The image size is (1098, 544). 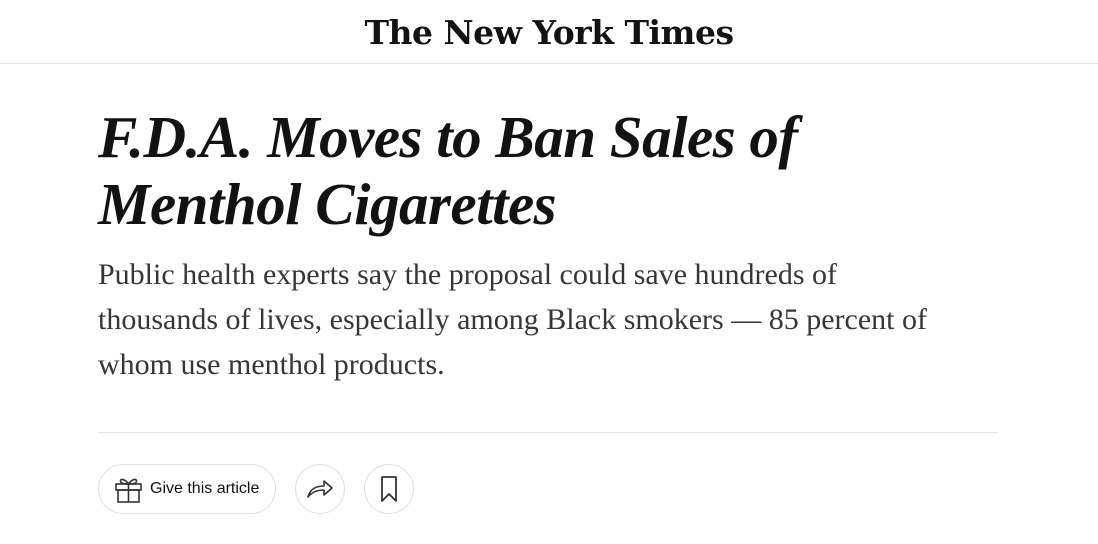 I want to click on nyt-logo: The New York Times, so click(x=549, y=32).